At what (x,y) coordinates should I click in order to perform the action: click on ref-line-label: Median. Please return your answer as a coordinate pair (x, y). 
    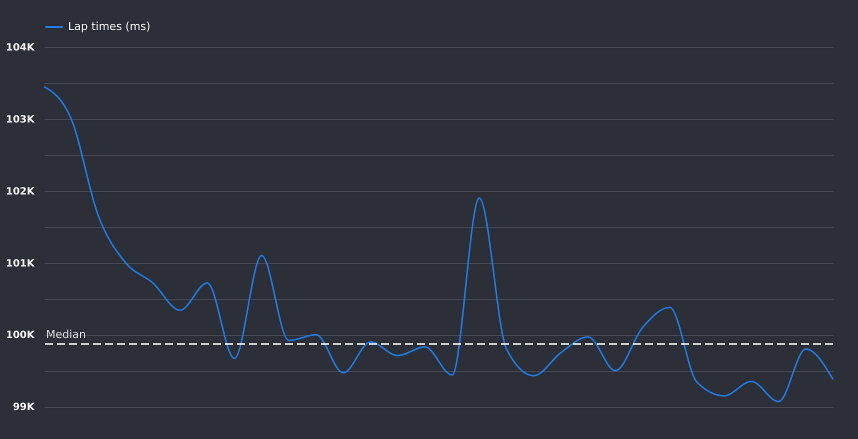
    Looking at the image, I should click on (66, 335).